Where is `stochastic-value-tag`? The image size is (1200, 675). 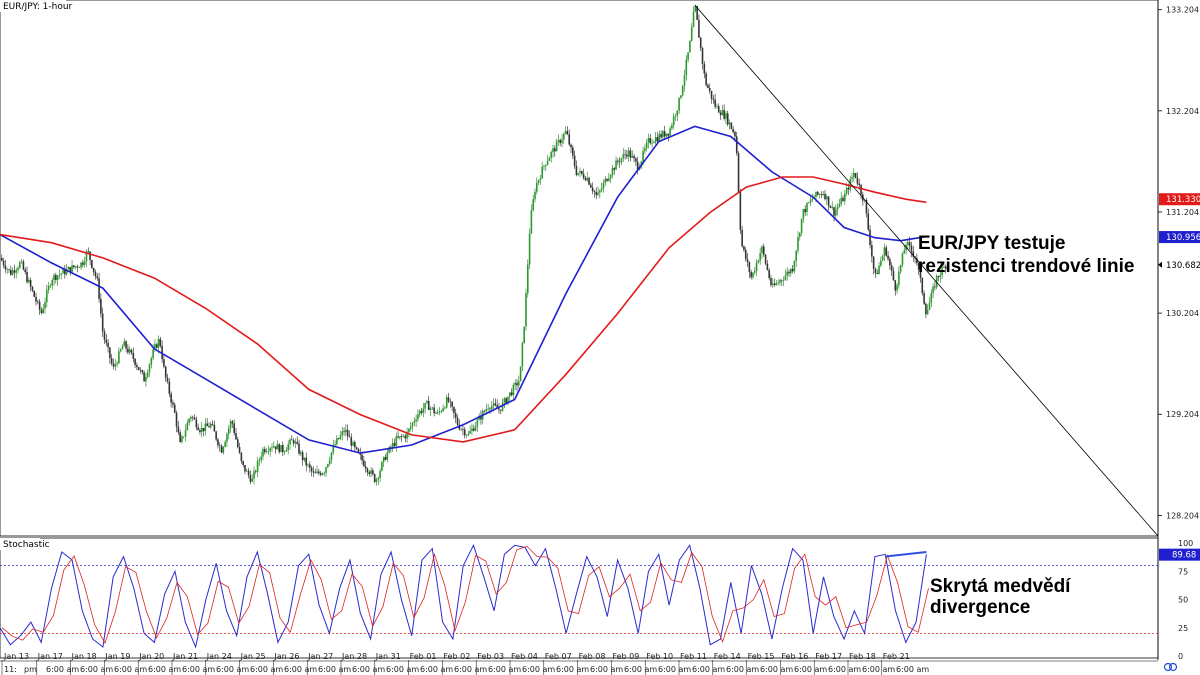 stochastic-value-tag is located at coordinates (1179, 554).